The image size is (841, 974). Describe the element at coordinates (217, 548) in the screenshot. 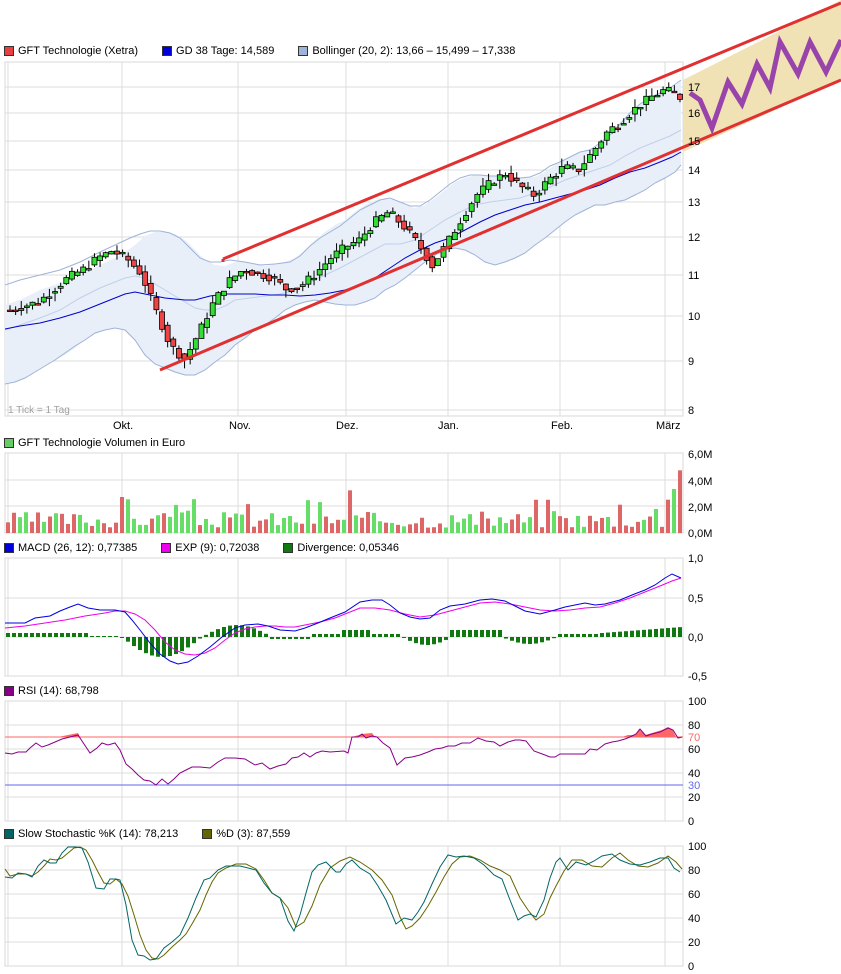

I see `legend-label: EXP (9): 0,72038` at that location.